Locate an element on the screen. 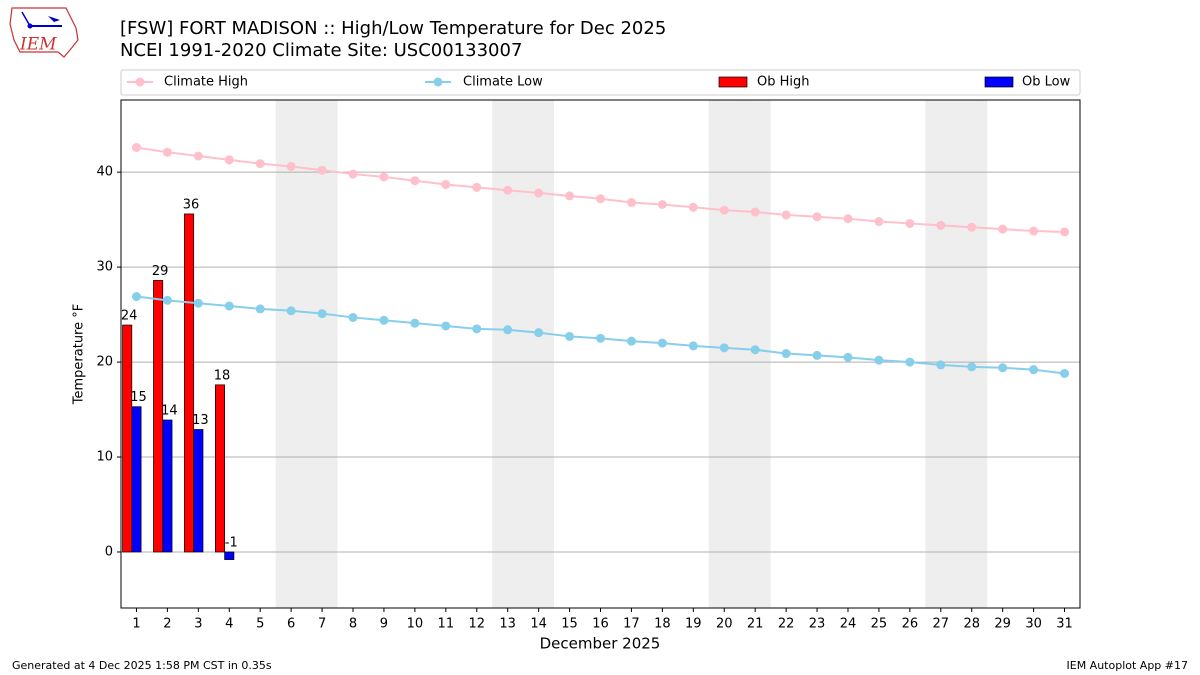  x-tick-label: 28 is located at coordinates (971, 624).